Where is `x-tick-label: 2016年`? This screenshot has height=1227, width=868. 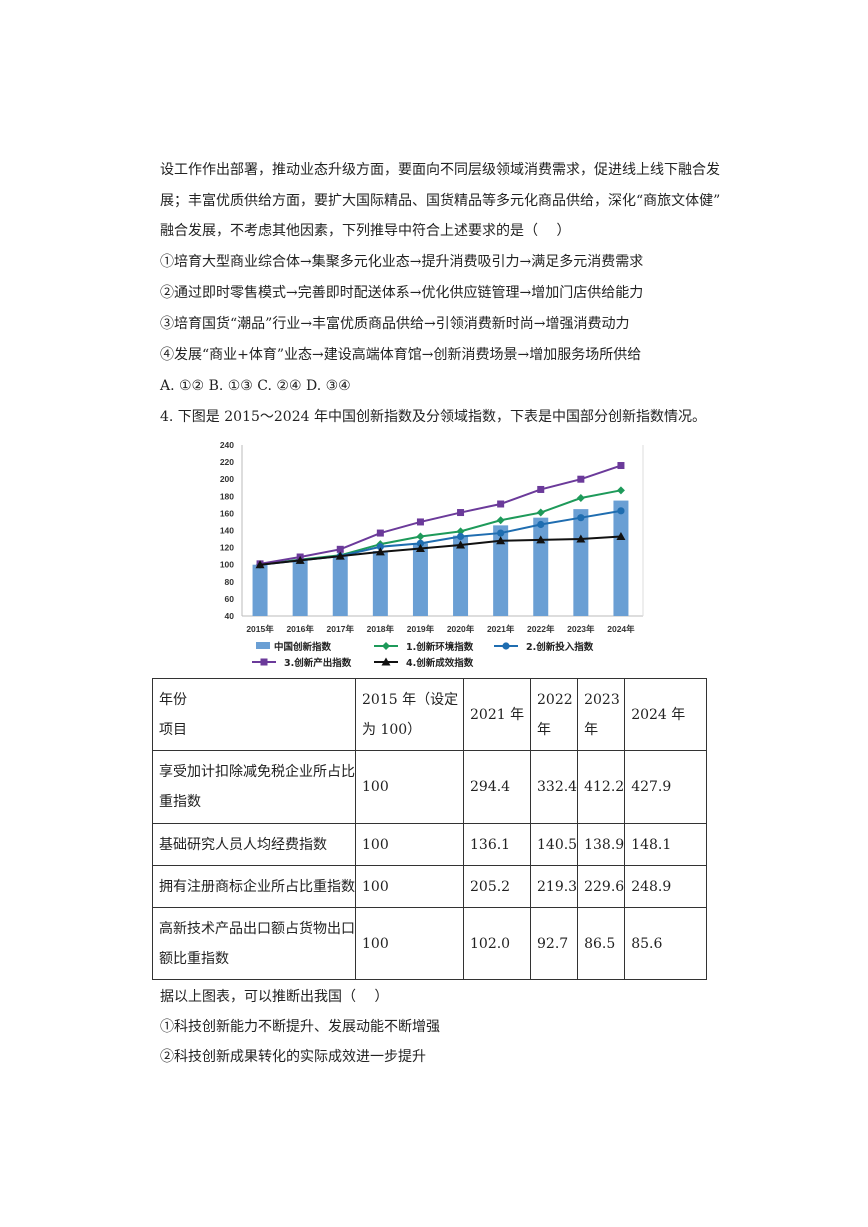
x-tick-label: 2016年 is located at coordinates (300, 629).